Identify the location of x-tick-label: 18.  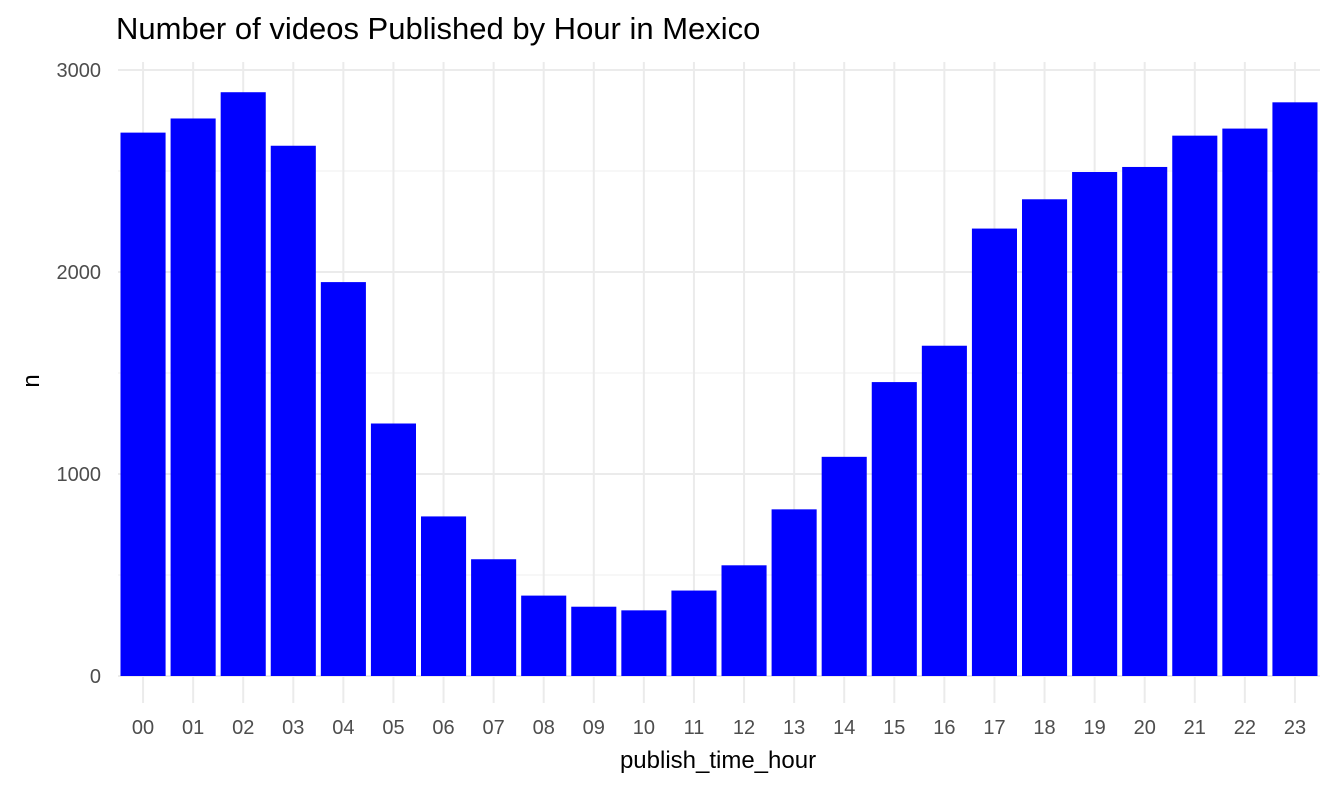
(1044, 728).